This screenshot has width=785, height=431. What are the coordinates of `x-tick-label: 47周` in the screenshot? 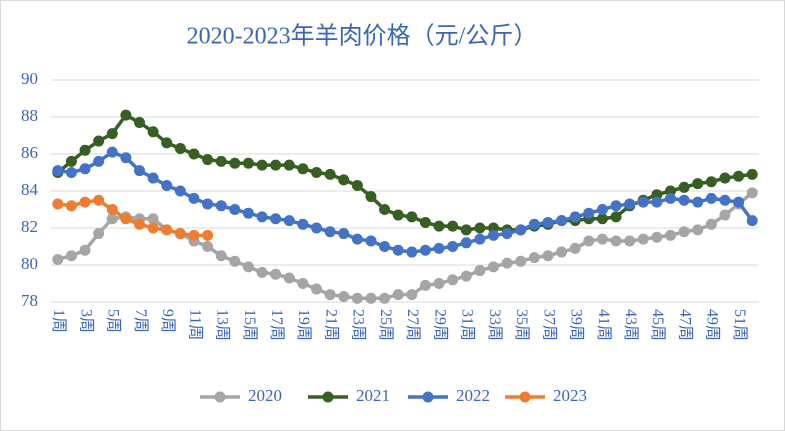 It's located at (684, 325).